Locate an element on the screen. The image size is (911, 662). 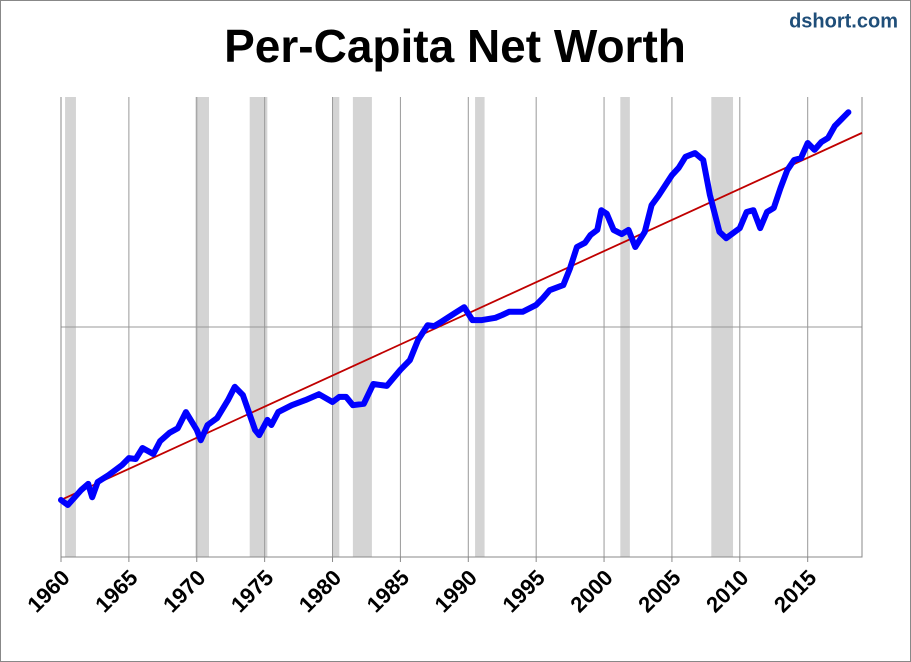
chart-title: Per-Capita Net Worth is located at coordinates (455, 46).